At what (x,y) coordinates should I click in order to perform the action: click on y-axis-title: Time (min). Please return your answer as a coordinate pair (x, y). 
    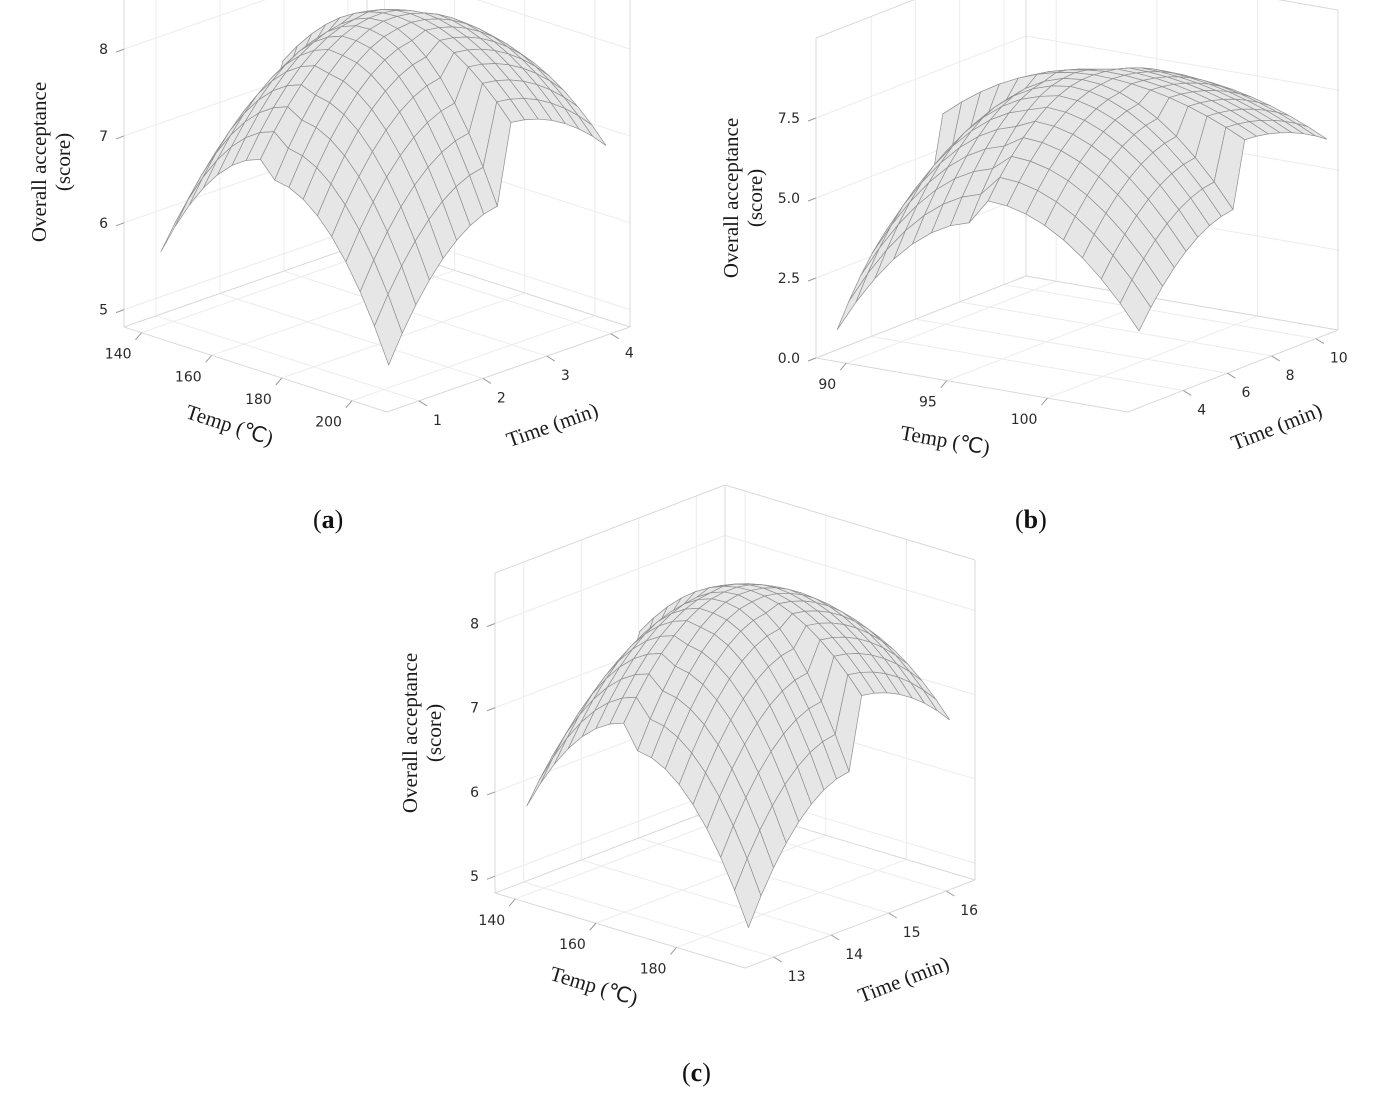
    Looking at the image, I should click on (1277, 426).